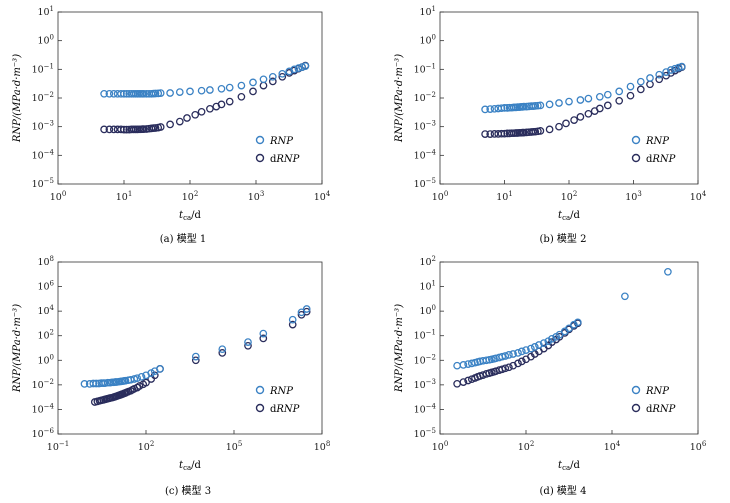 Image resolution: width=730 pixels, height=503 pixels. Describe the element at coordinates (45, 286) in the screenshot. I see `y-tick-label: 10⁶` at that location.